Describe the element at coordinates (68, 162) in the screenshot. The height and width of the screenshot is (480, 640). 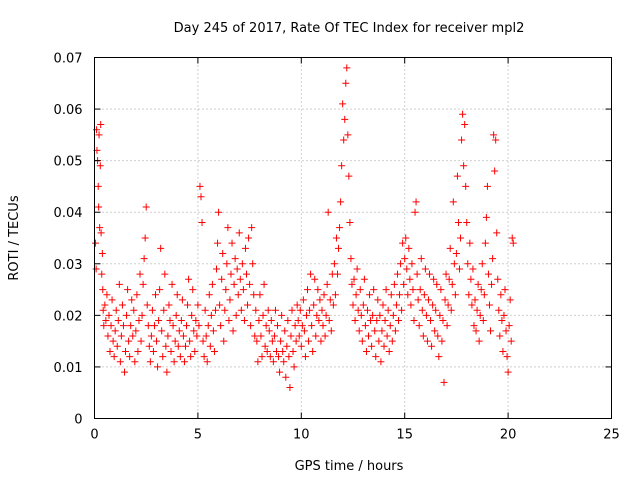
I see `y-tick-label: 0.05` at that location.